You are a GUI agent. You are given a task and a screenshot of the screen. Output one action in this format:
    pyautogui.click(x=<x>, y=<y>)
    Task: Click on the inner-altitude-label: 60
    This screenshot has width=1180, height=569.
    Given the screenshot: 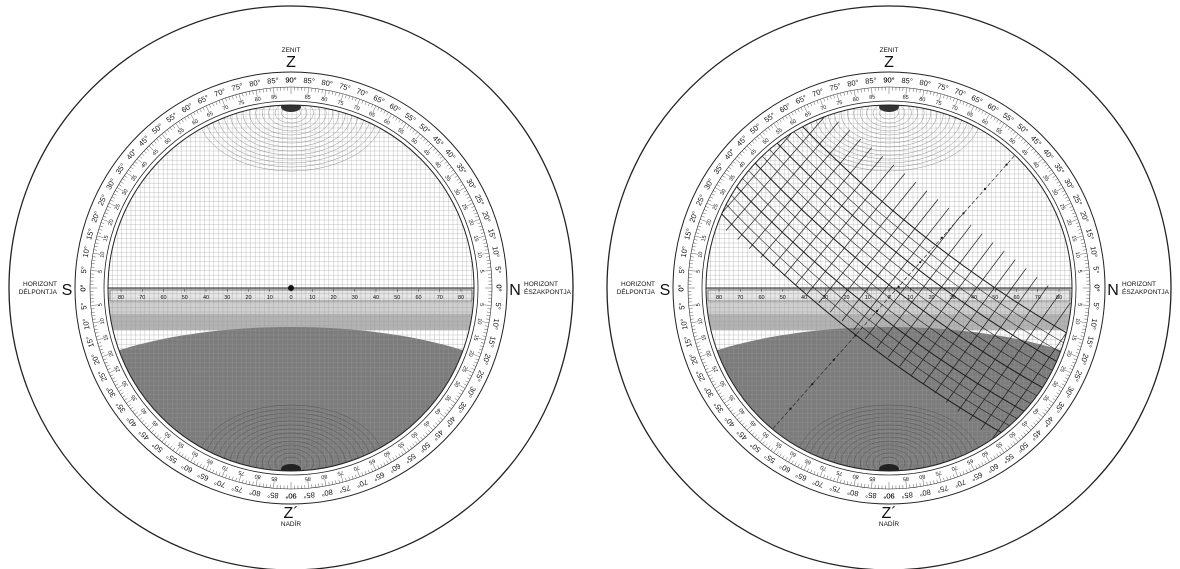 What is the action you would take?
    pyautogui.click(x=386, y=122)
    